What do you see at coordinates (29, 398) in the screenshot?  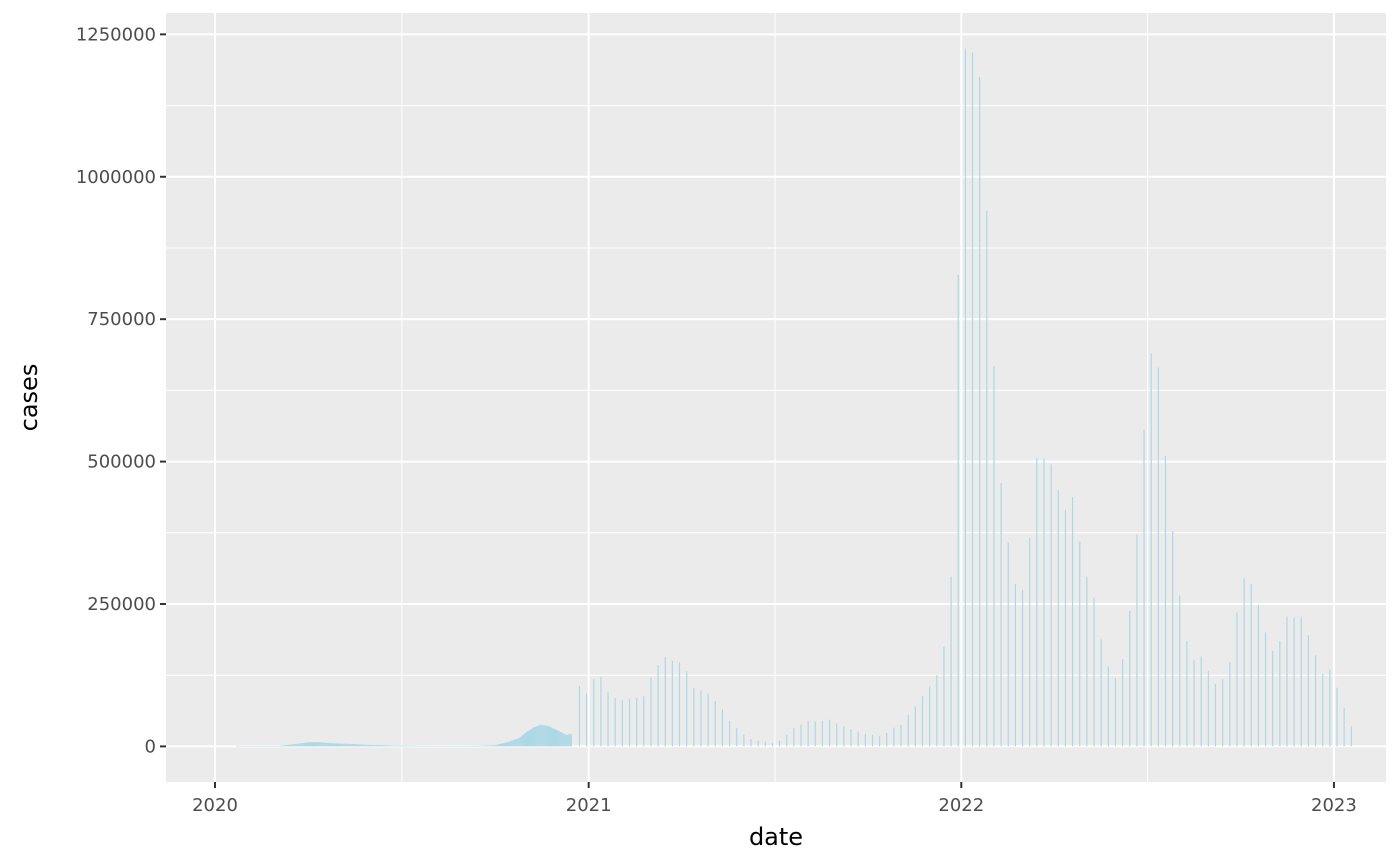 I see `y-axis-title: cases` at bounding box center [29, 398].